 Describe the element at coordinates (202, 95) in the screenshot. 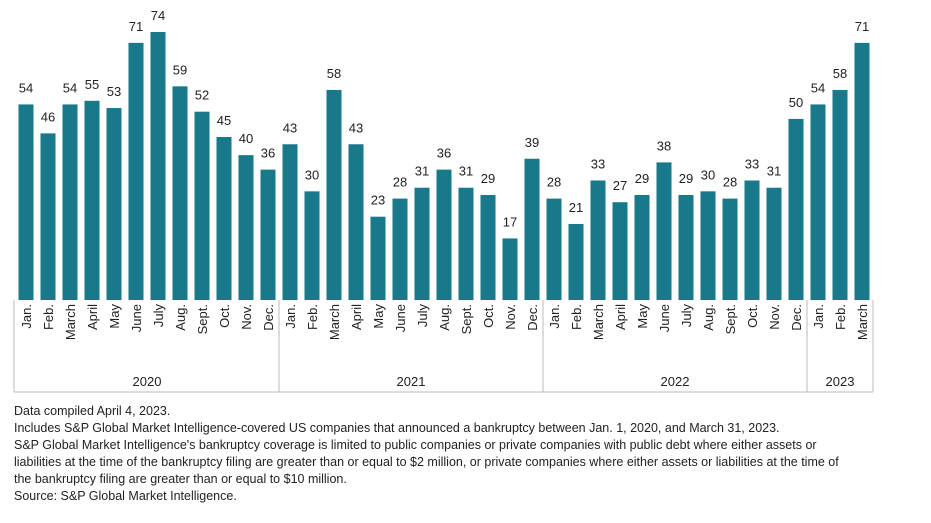

I see `value-label: 52` at that location.